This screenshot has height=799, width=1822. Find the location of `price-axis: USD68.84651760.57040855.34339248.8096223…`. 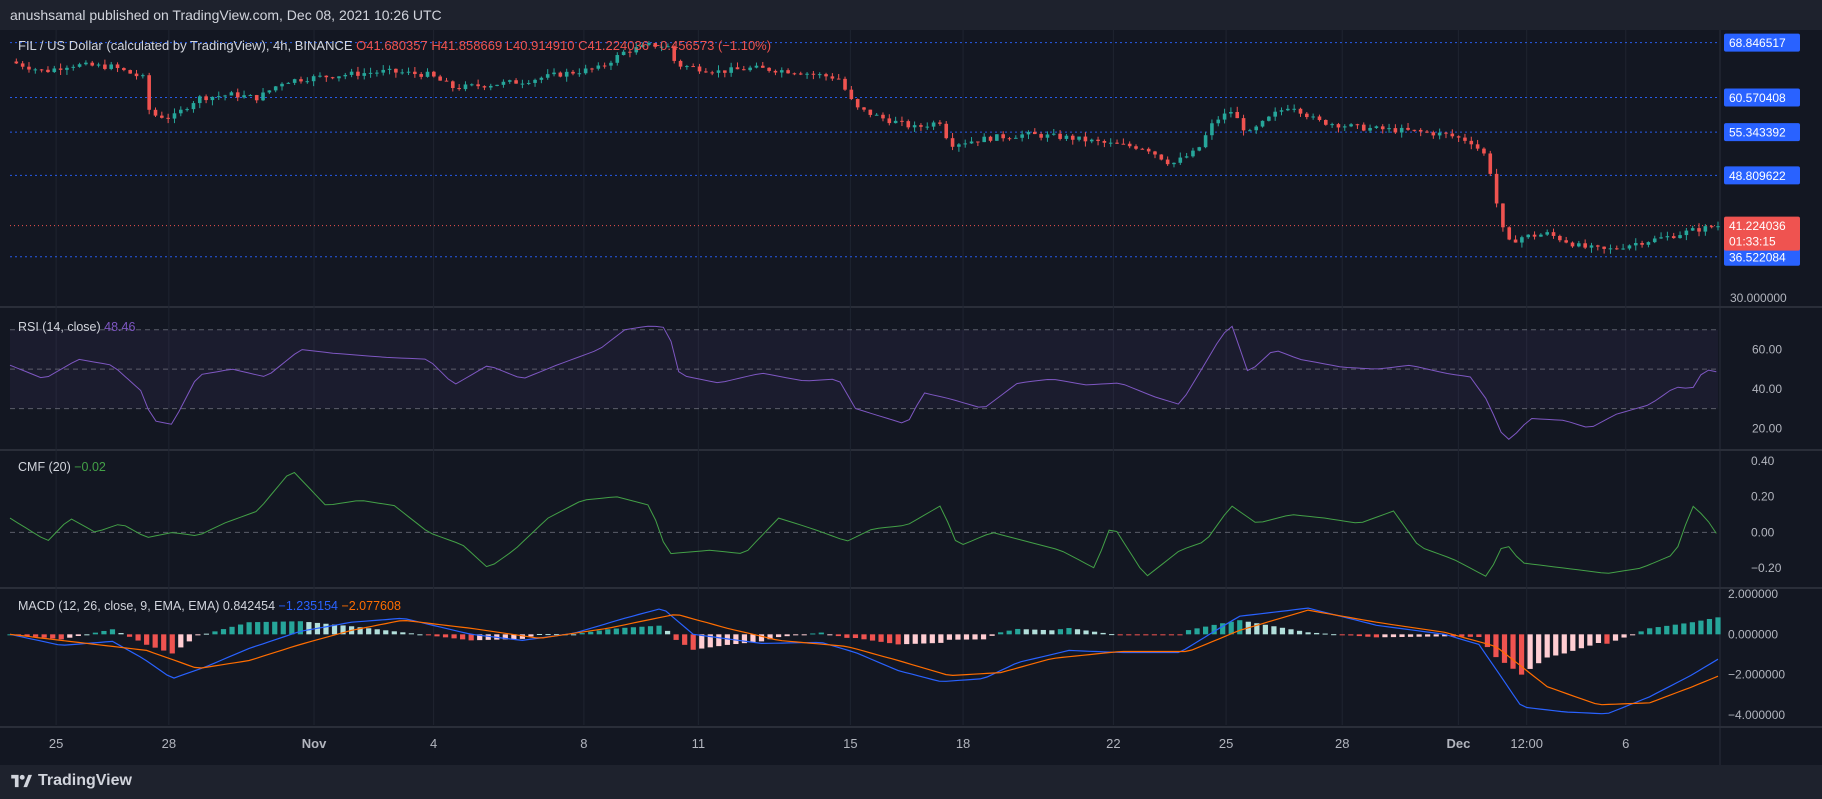

price-axis: USD68.84651760.57040855.34339248.8096223… is located at coordinates (1762, 377).